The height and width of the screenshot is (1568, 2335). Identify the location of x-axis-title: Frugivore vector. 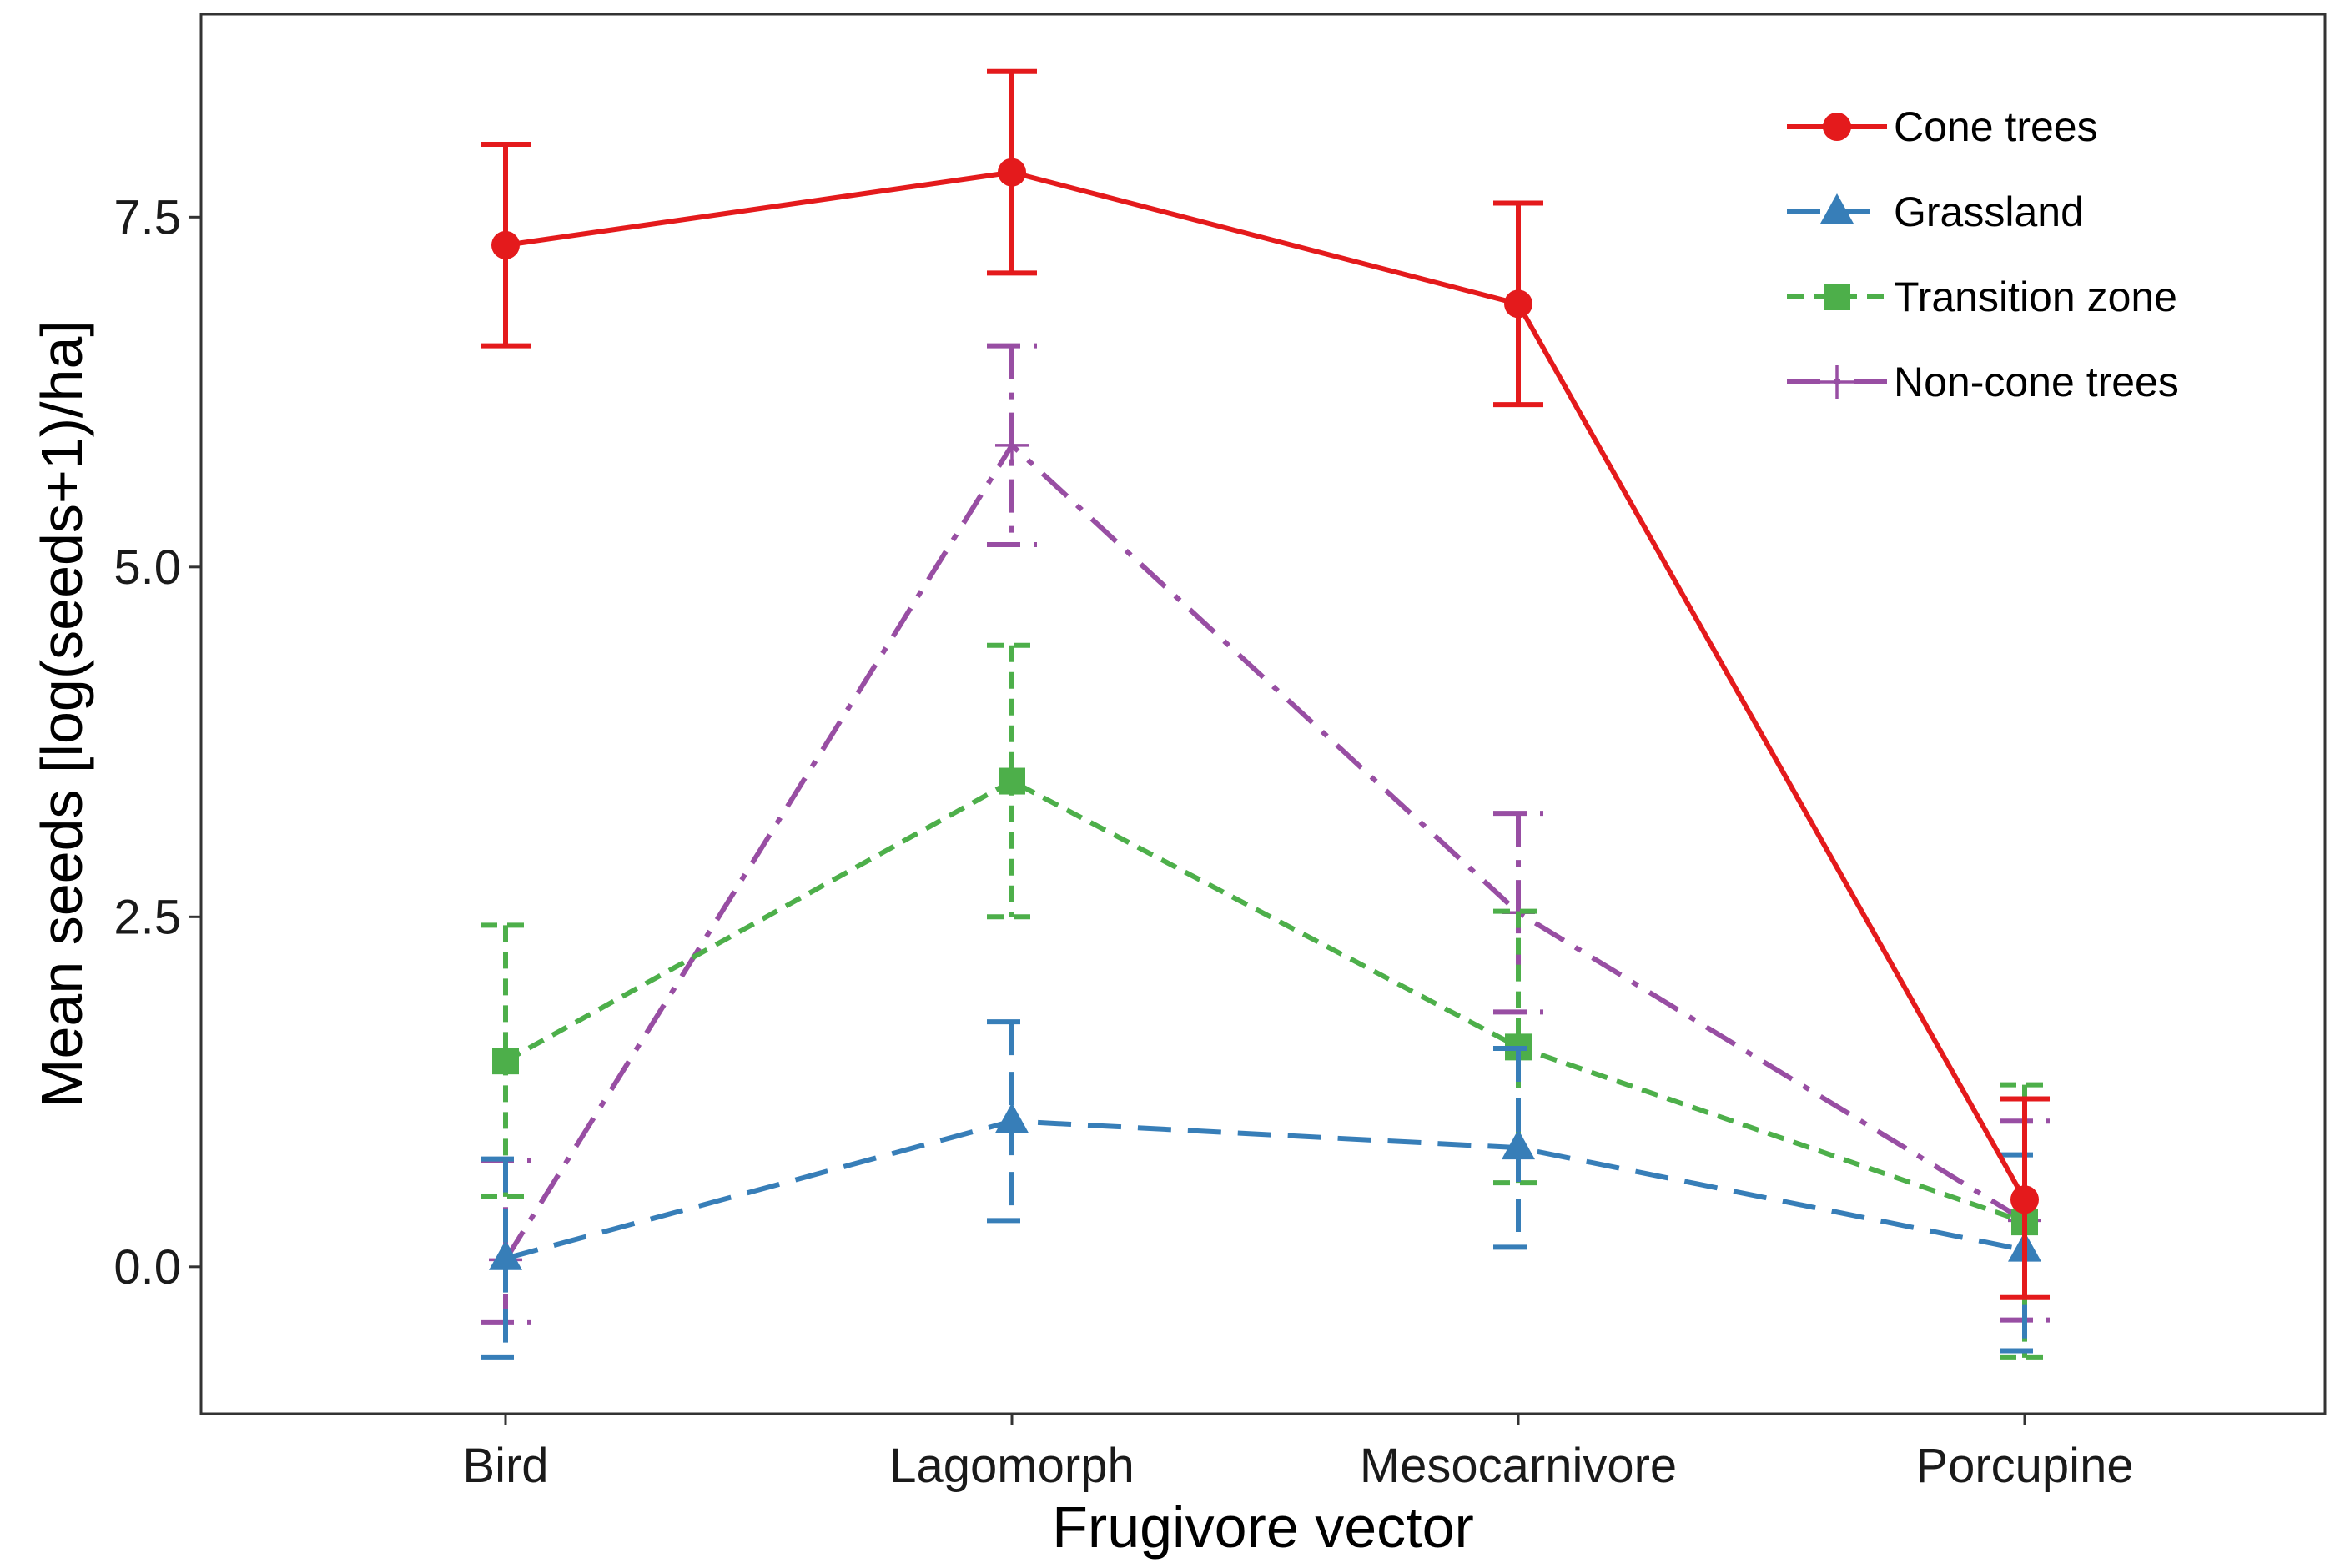
(1263, 1527).